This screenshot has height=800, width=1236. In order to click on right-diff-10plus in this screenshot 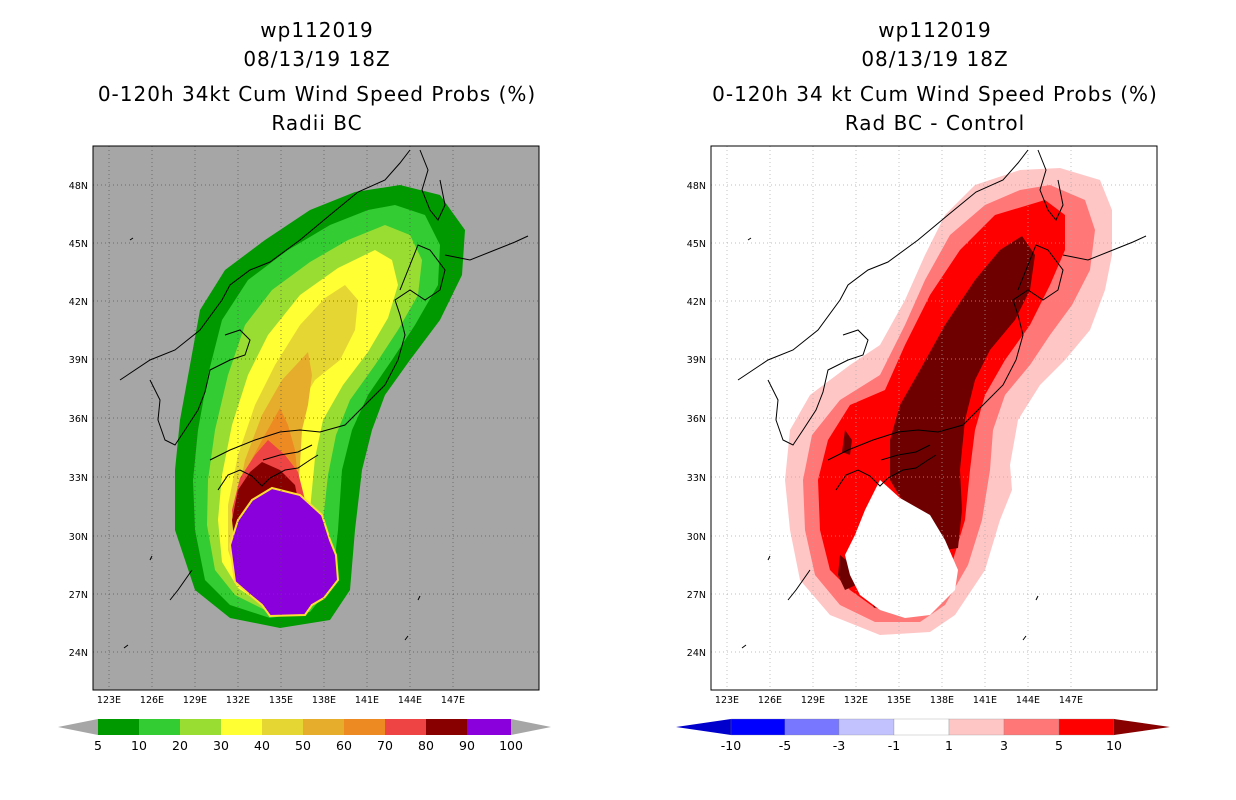, I will do `click(962, 393)`.